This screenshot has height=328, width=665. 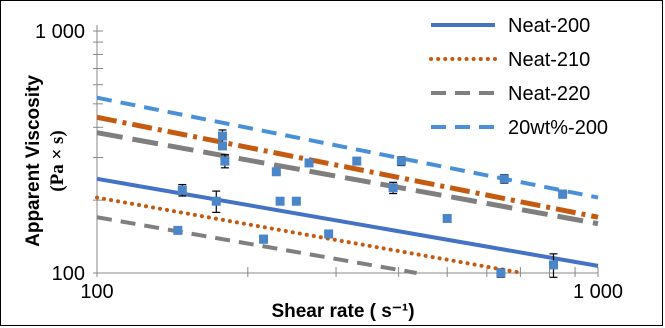 What do you see at coordinates (558, 128) in the screenshot?
I see `legend-label: 20wt%-200` at bounding box center [558, 128].